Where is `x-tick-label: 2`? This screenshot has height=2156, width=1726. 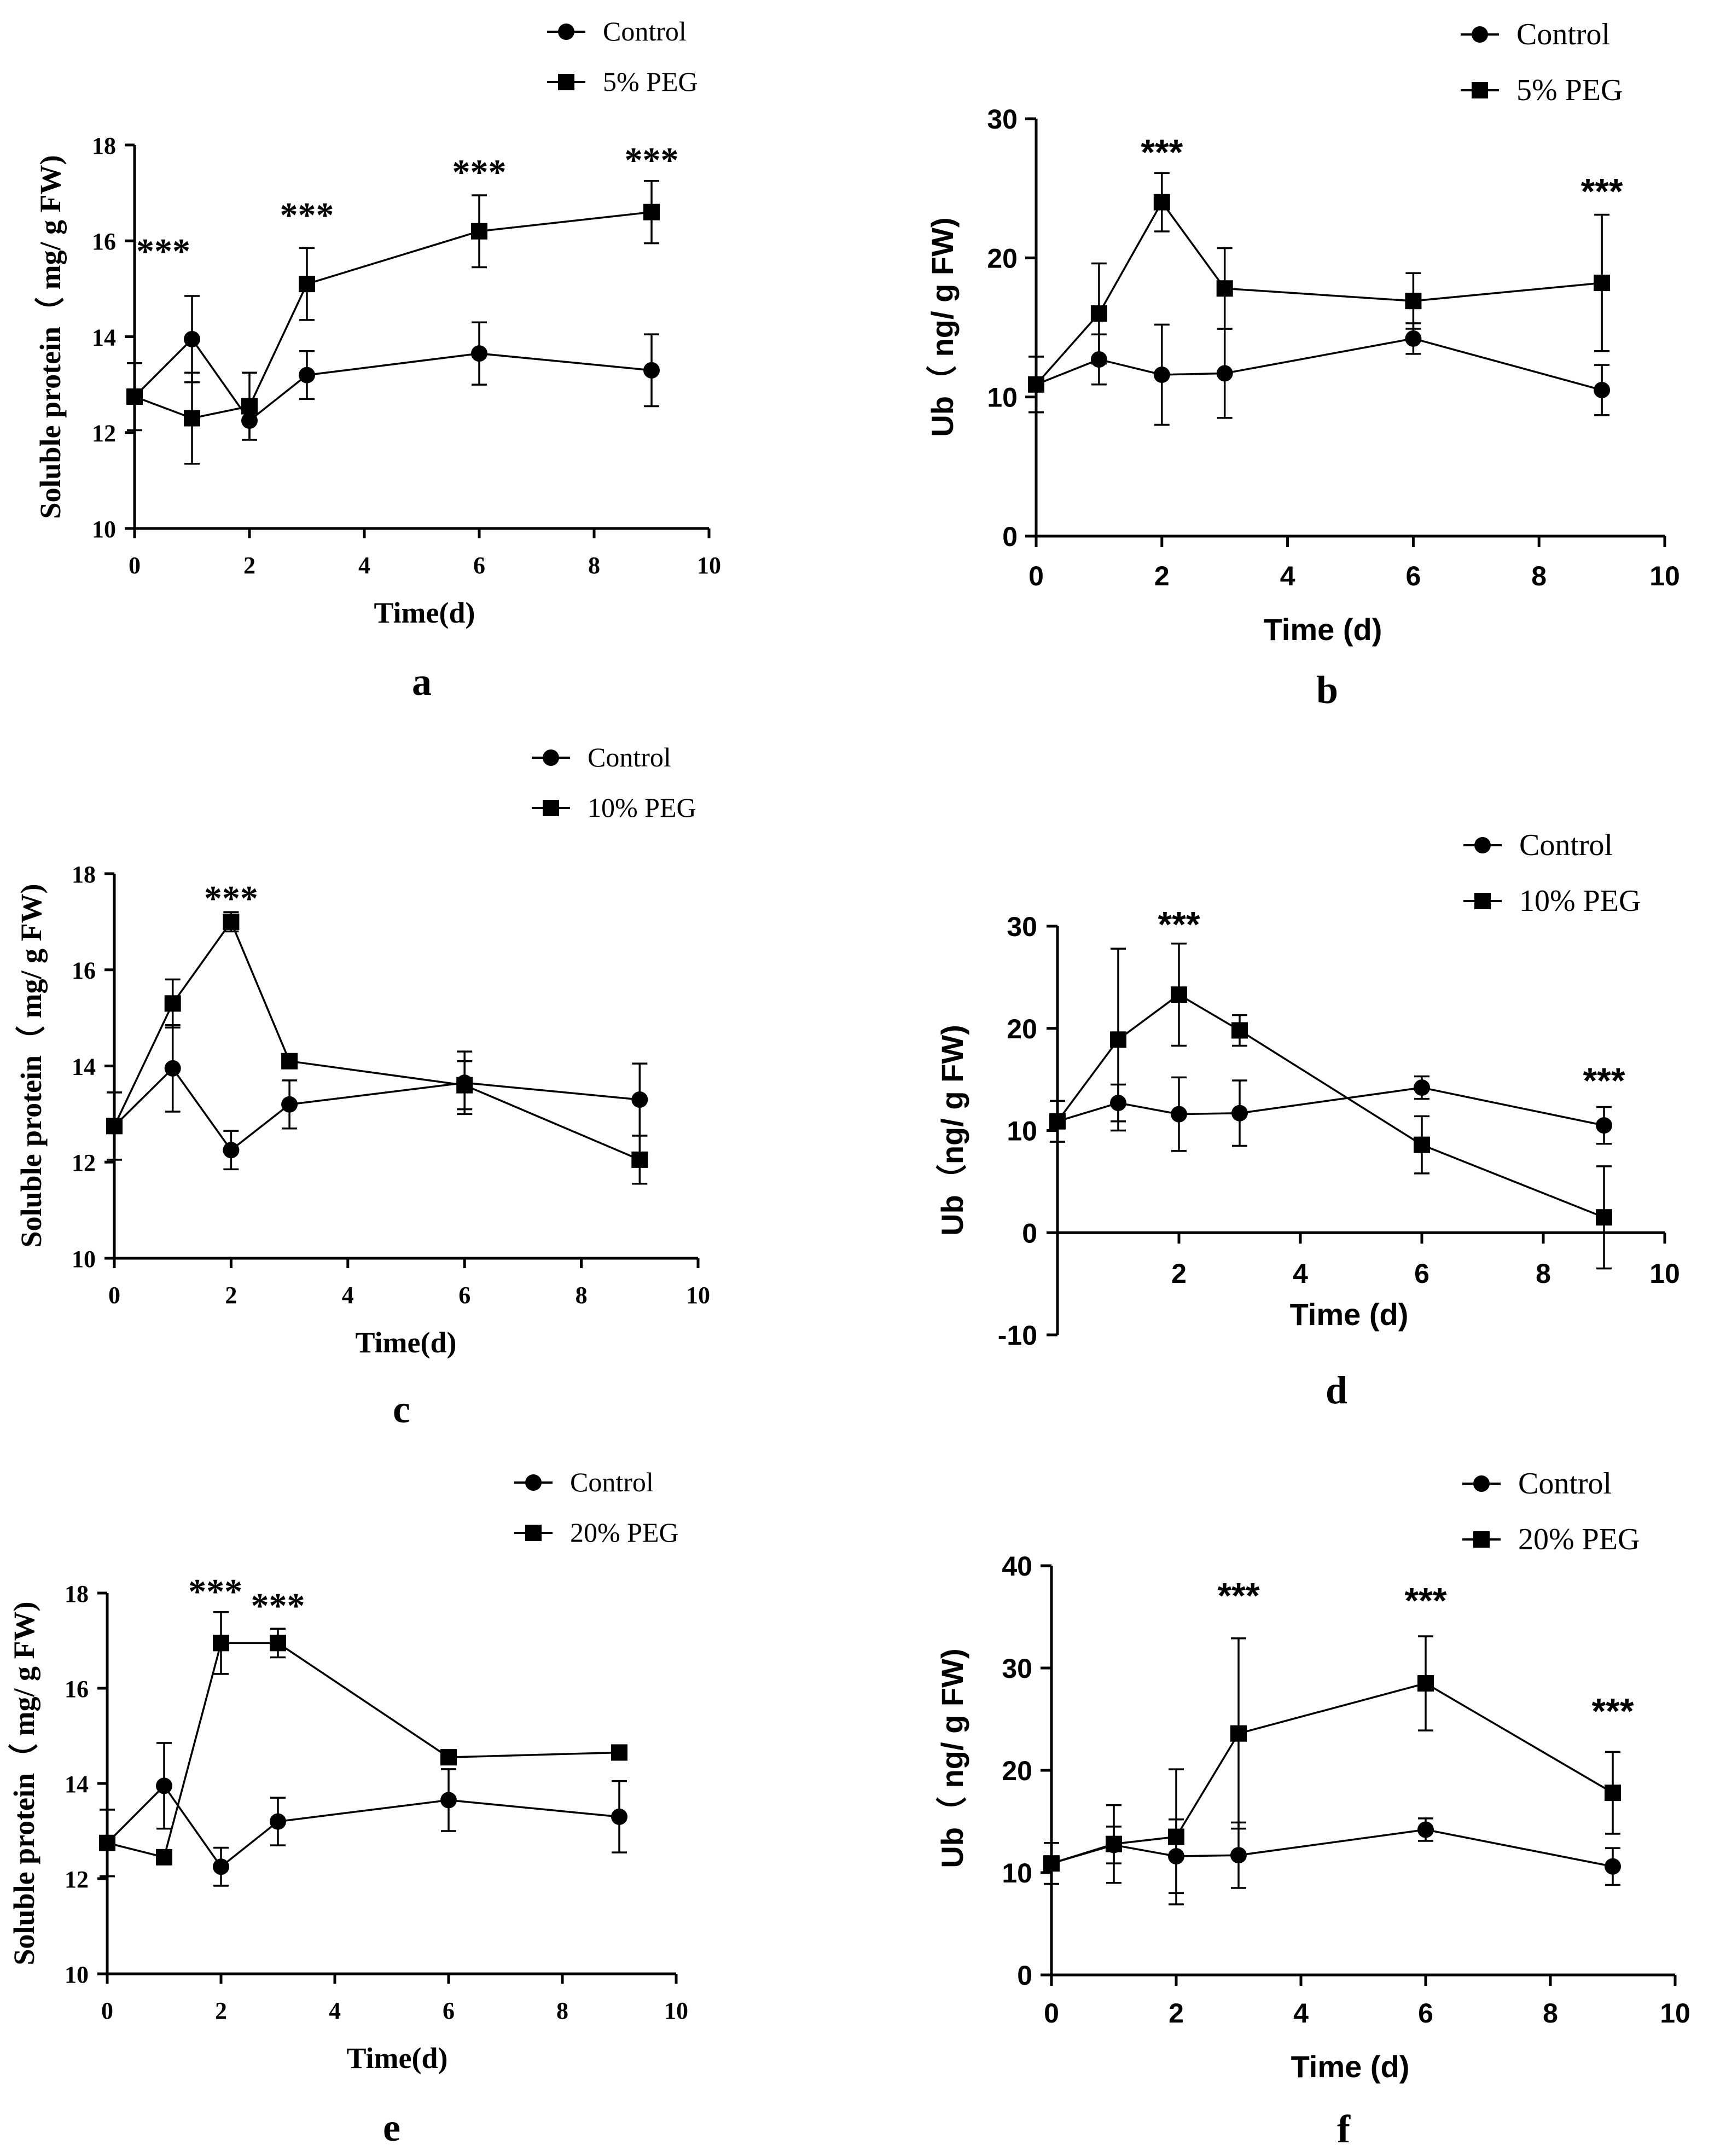 x-tick-label: 2 is located at coordinates (1176, 2013).